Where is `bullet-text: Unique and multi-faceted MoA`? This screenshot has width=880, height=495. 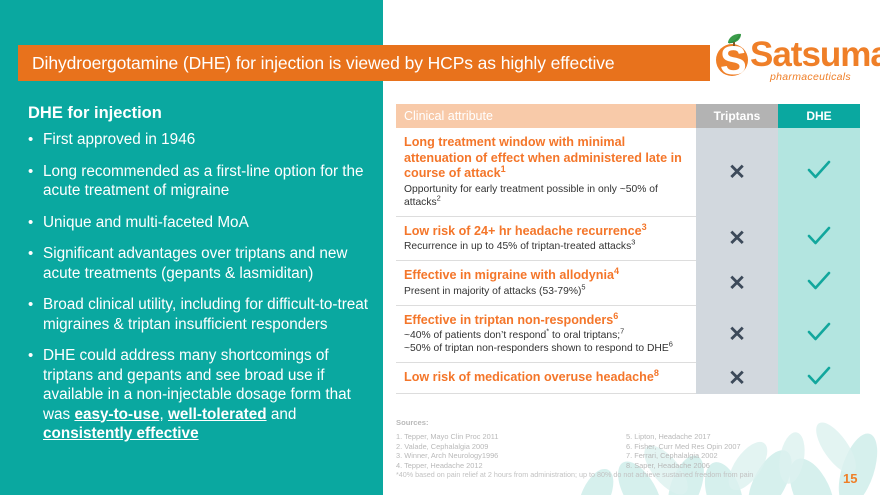 bullet-text: Unique and multi-faceted MoA is located at coordinates (146, 222).